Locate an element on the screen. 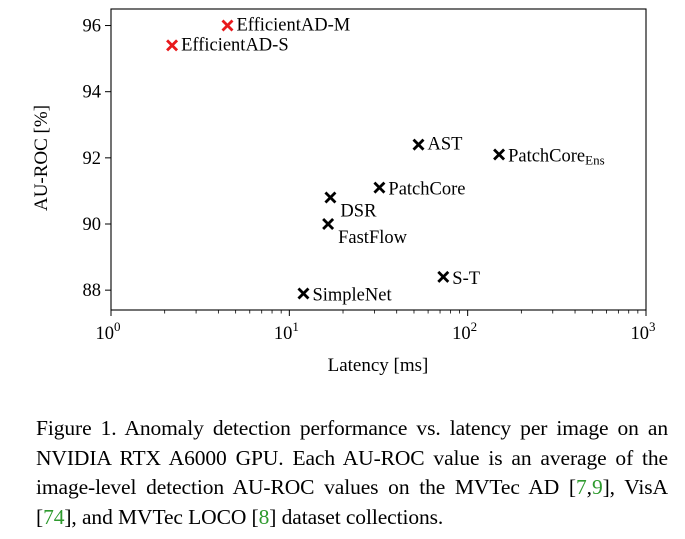  data-point: PatchCoreEns is located at coordinates (549, 157).